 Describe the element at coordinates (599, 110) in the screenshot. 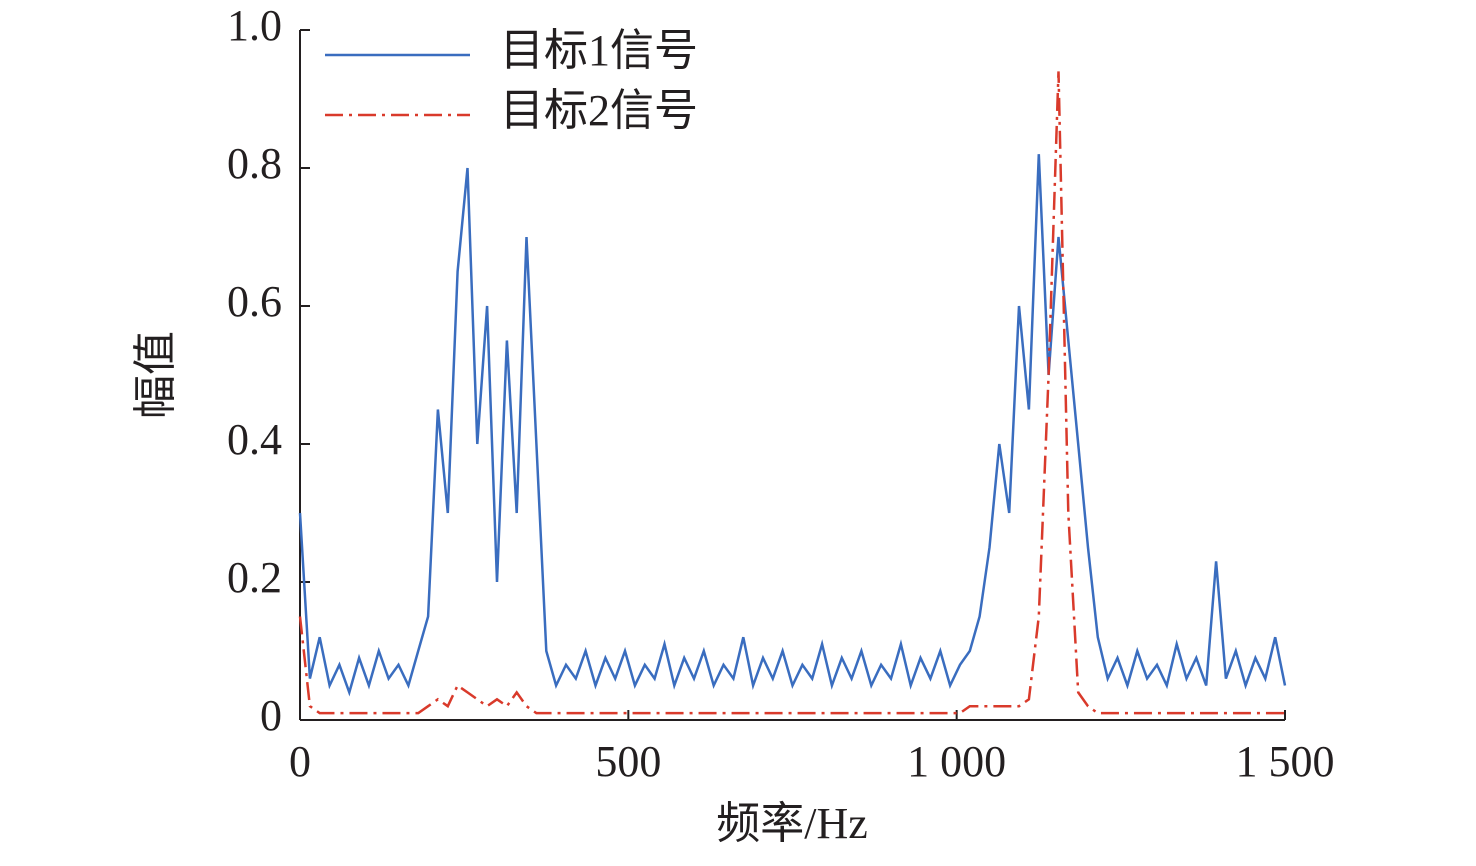

I see `legend-label: 目标2信号` at that location.